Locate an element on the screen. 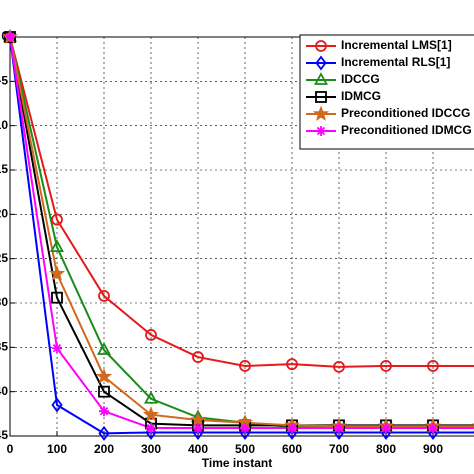  y-tick-label: -15 is located at coordinates (4, 169).